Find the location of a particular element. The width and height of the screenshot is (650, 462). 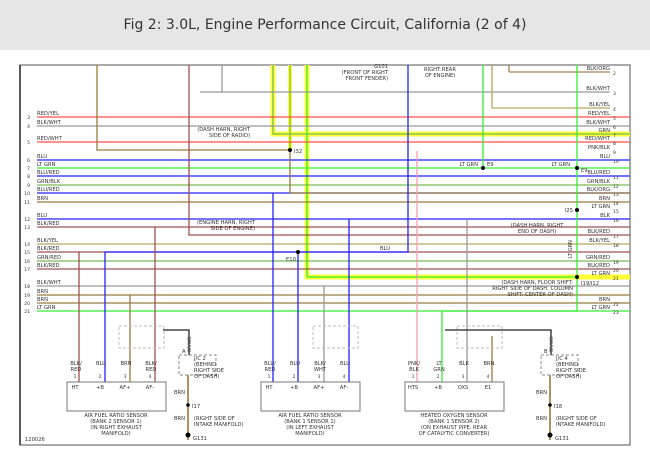

left-pin-number: 18 is located at coordinates (27, 287).